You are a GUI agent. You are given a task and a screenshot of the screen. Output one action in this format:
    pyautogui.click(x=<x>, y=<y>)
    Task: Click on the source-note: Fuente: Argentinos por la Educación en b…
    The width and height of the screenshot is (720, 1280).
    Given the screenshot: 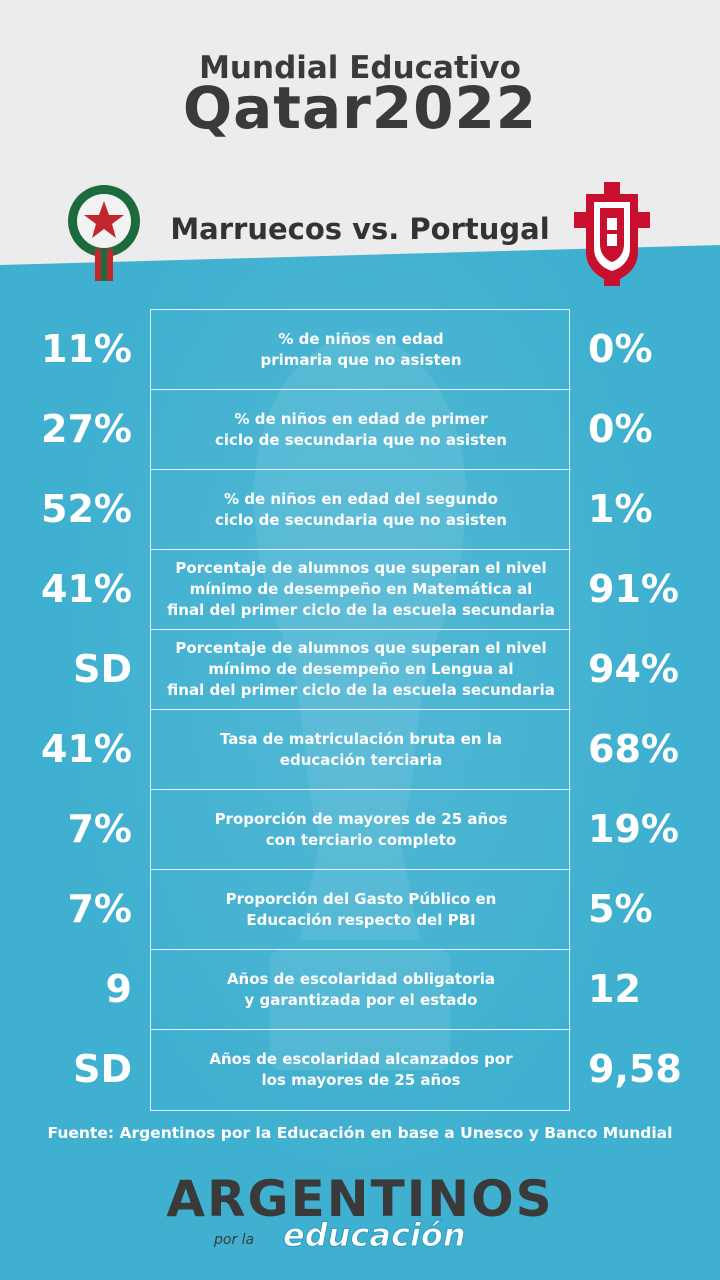 What is the action you would take?
    pyautogui.click(x=360, y=1133)
    